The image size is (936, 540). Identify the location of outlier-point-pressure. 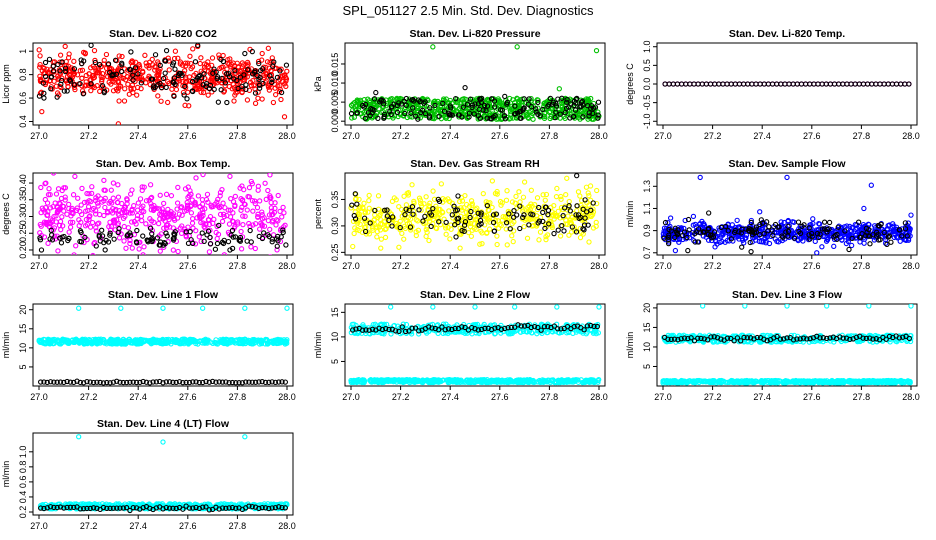
(562, 98).